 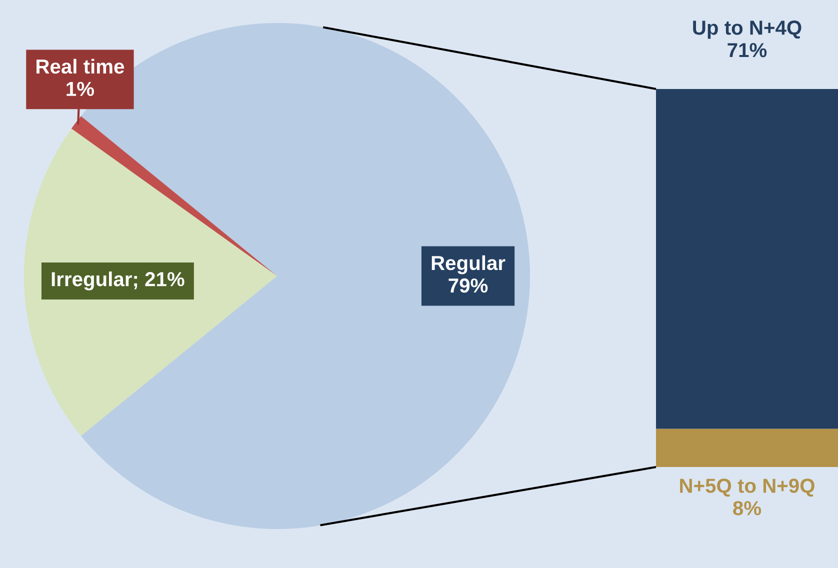 What do you see at coordinates (118, 281) in the screenshot?
I see `slice-label: Irregular; 21%` at bounding box center [118, 281].